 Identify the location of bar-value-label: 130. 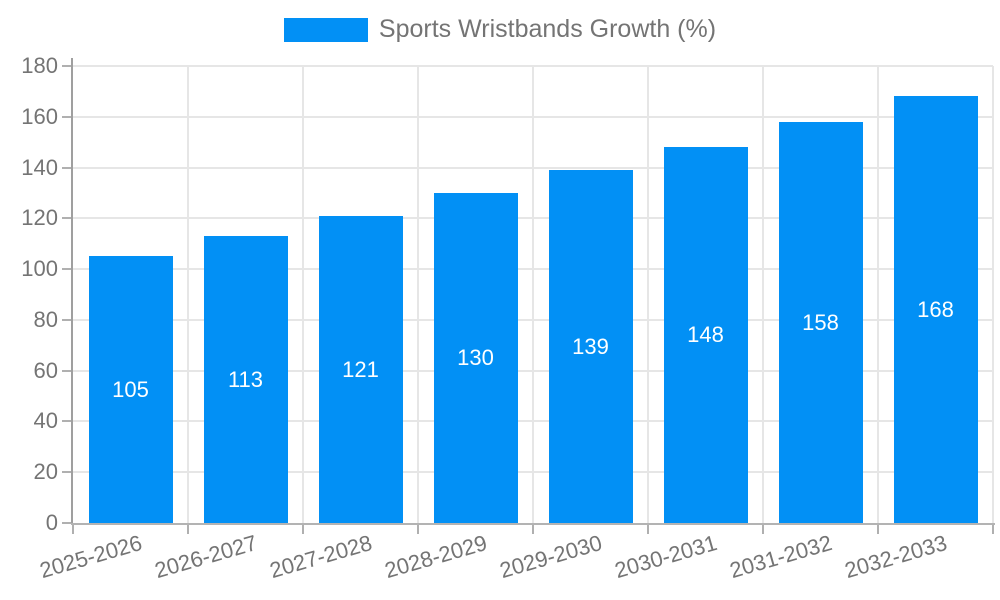
(475, 357).